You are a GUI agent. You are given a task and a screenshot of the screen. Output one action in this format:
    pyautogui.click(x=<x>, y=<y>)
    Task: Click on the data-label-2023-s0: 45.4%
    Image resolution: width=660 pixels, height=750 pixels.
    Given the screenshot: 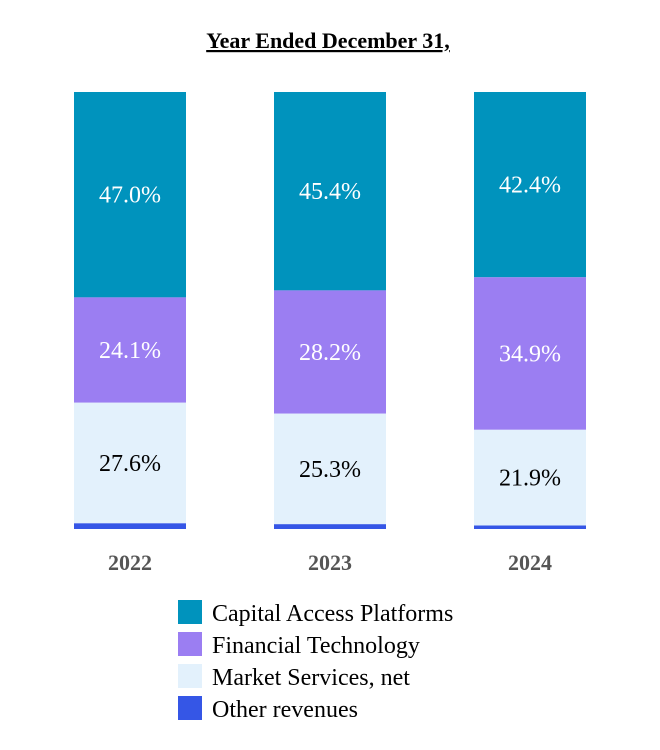 What is the action you would take?
    pyautogui.click(x=330, y=192)
    